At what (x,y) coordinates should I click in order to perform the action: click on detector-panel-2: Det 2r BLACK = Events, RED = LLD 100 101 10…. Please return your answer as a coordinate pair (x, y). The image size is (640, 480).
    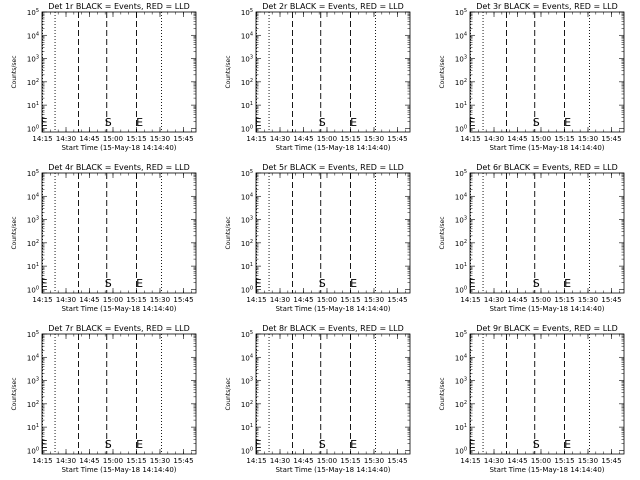
    Looking at the image, I should click on (318, 77).